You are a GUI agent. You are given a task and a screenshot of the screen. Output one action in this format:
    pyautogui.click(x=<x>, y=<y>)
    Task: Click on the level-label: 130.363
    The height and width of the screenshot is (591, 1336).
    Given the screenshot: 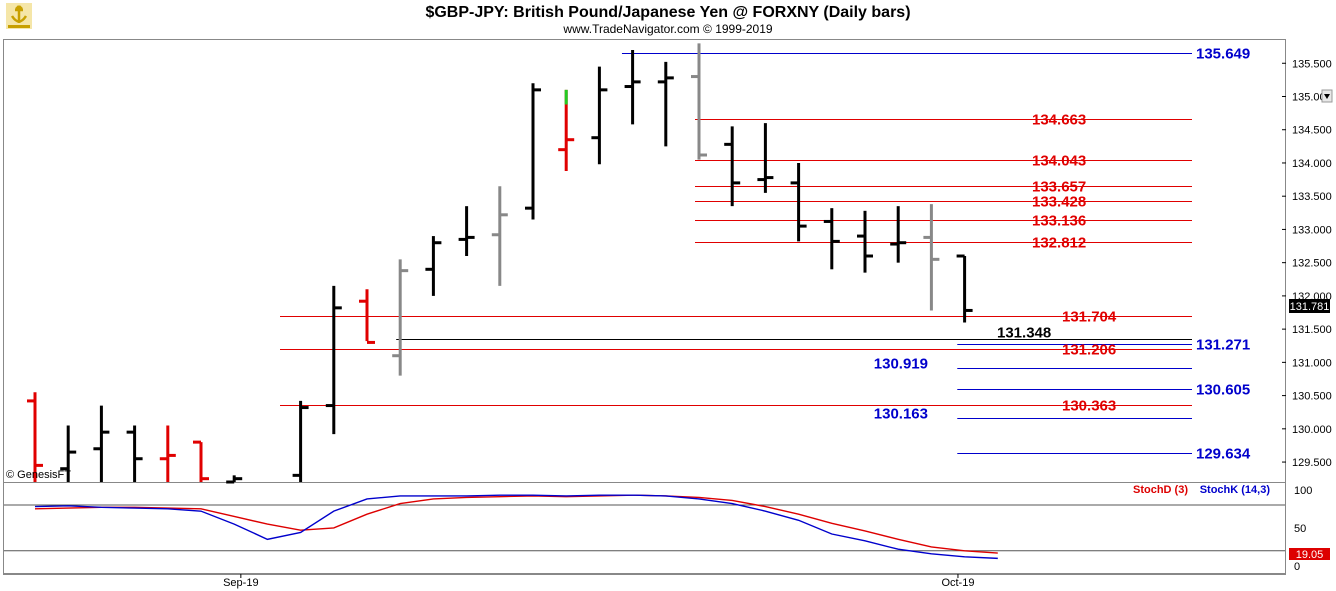 What is the action you would take?
    pyautogui.click(x=1089, y=406)
    